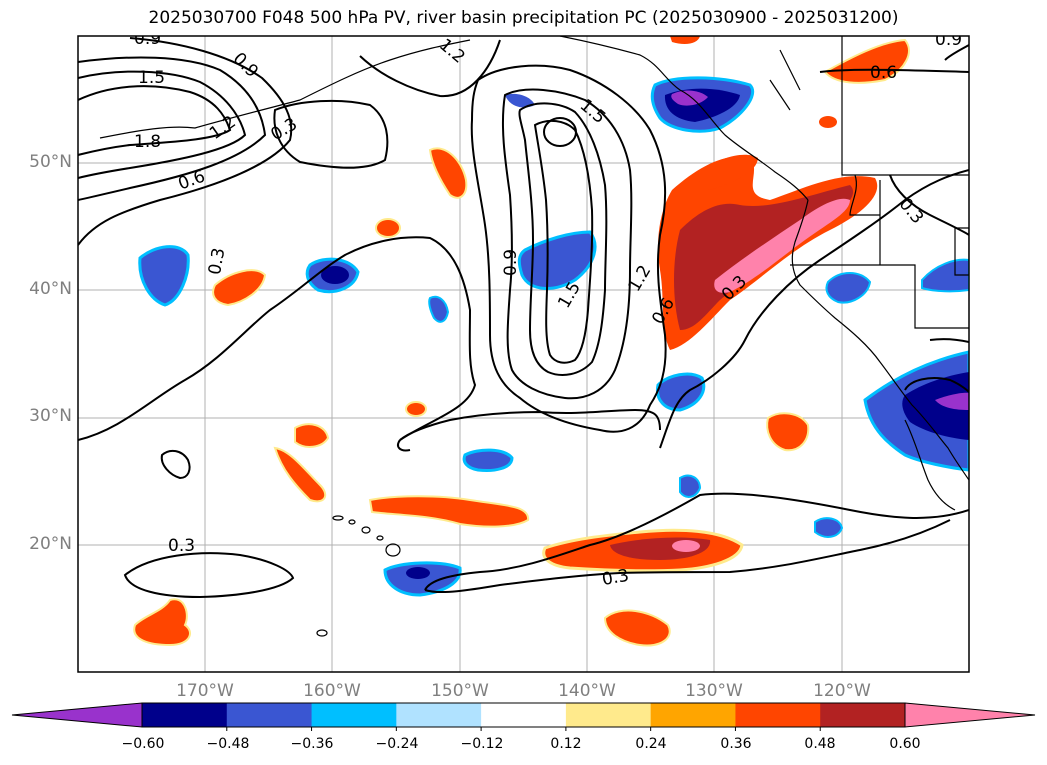  Describe the element at coordinates (866, 61) in the screenshot. I see `precip-bc-coast` at that location.